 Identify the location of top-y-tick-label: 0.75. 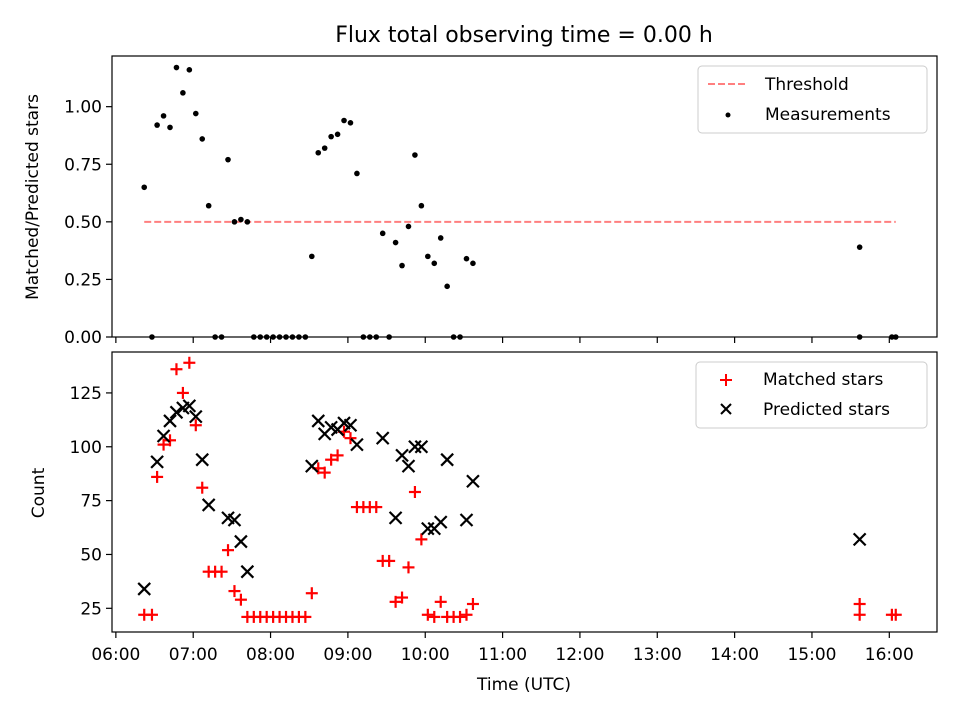
(83, 165).